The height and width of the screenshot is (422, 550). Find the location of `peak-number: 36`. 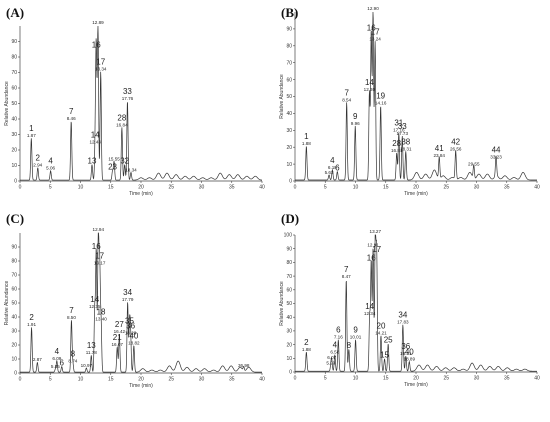

peak-number: 36 is located at coordinates (130, 326).